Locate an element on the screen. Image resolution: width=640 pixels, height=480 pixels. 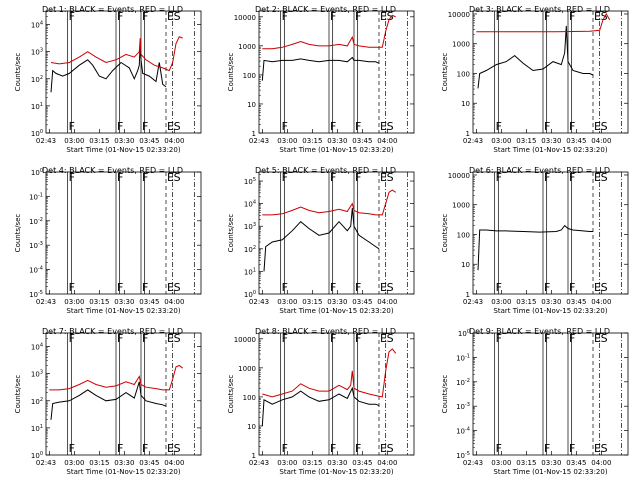
y-tick-label: 10² is located at coordinates (37, 79).